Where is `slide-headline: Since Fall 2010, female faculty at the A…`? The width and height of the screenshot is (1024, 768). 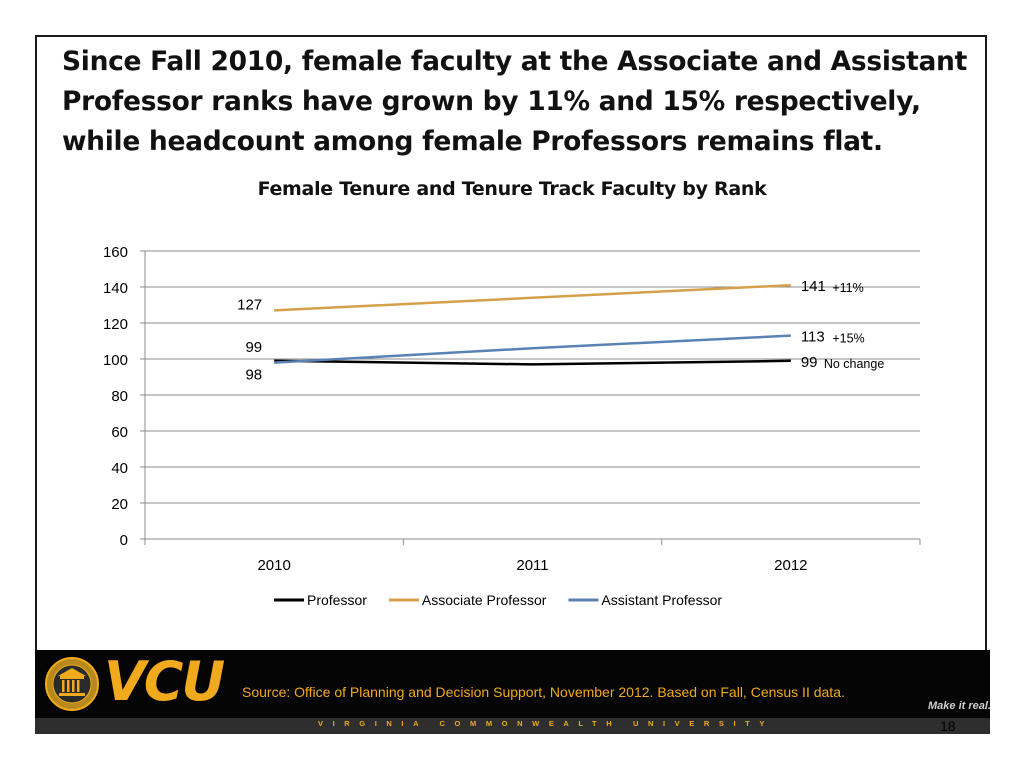
slide-headline: Since Fall 2010, female faculty at the A… is located at coordinates (514, 101).